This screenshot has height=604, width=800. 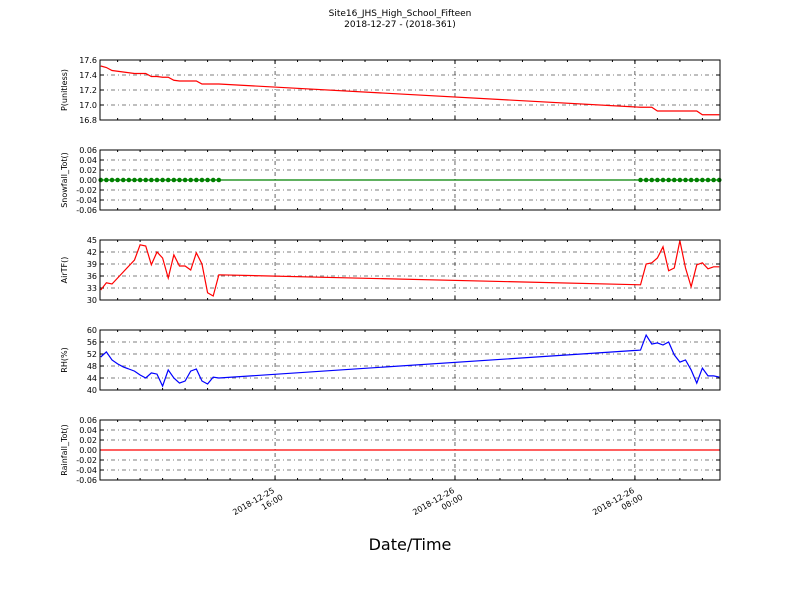 I want to click on y-tick-label: 45, so click(x=92, y=240).